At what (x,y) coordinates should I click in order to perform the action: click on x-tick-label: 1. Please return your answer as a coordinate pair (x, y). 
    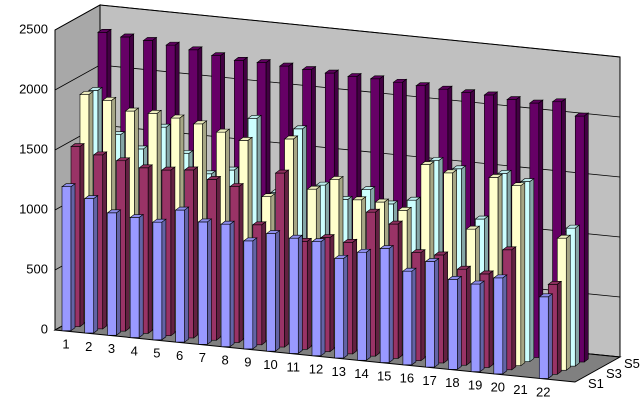
    Looking at the image, I should click on (65, 344).